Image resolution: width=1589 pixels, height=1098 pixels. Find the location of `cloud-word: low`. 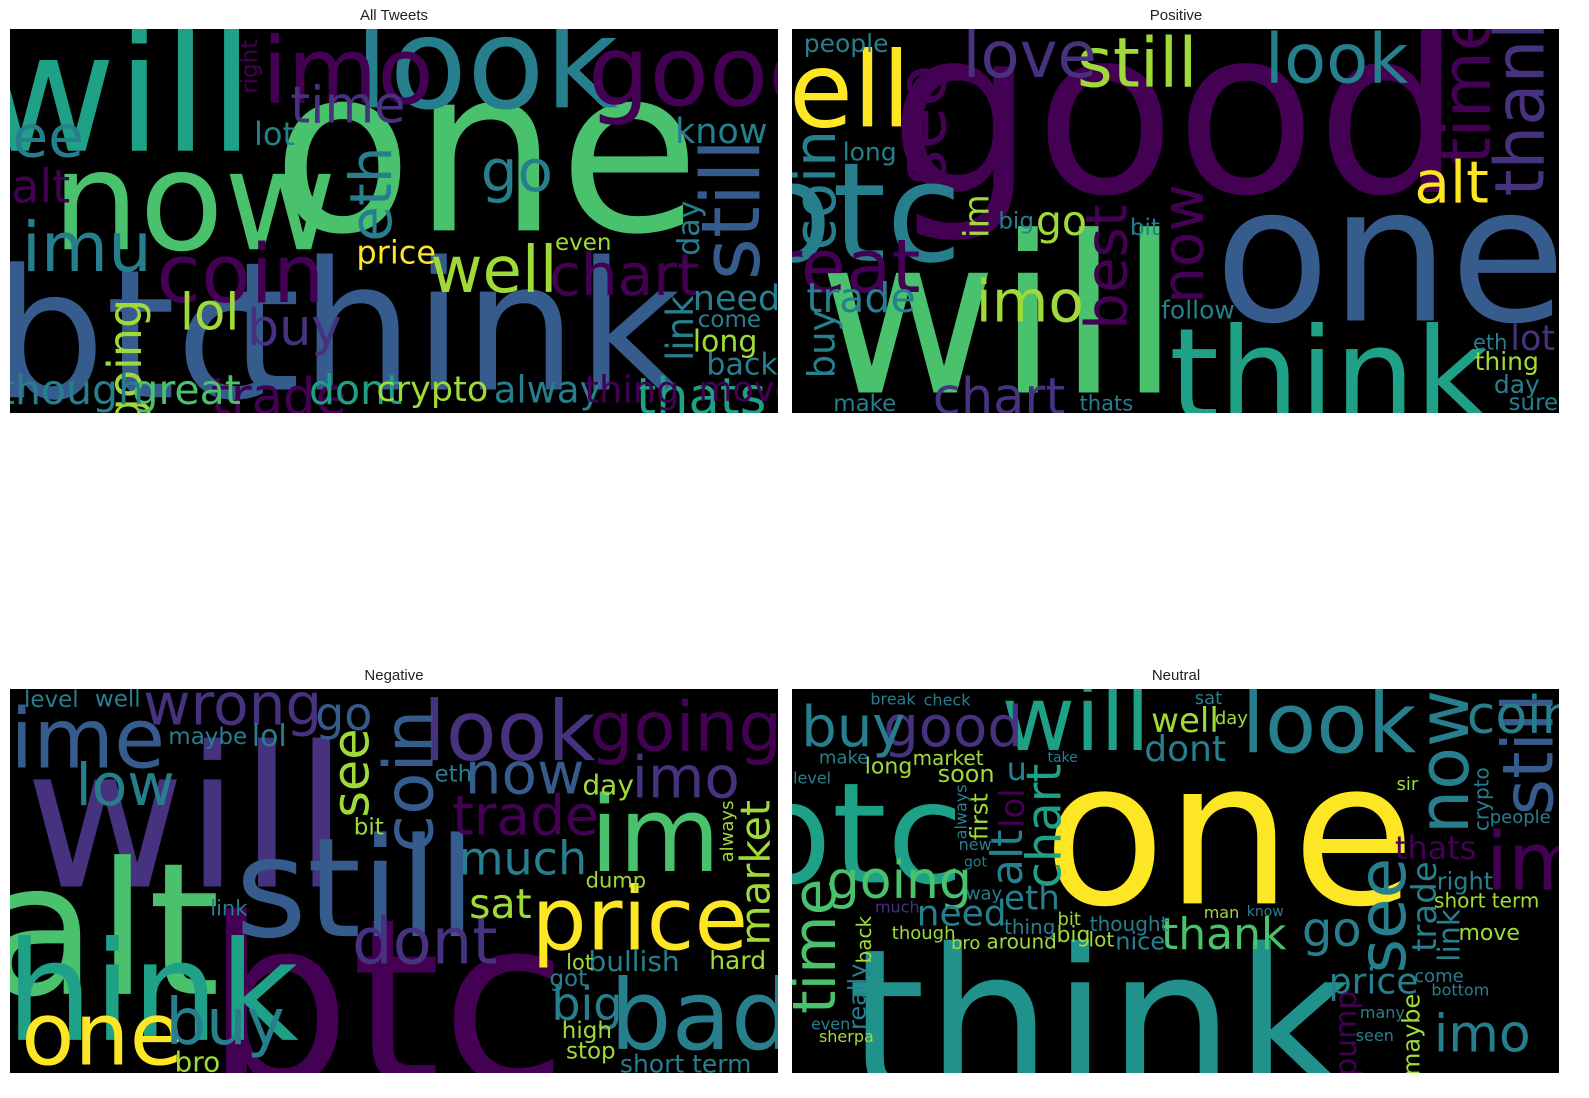

cloud-word: low is located at coordinates (125, 785).